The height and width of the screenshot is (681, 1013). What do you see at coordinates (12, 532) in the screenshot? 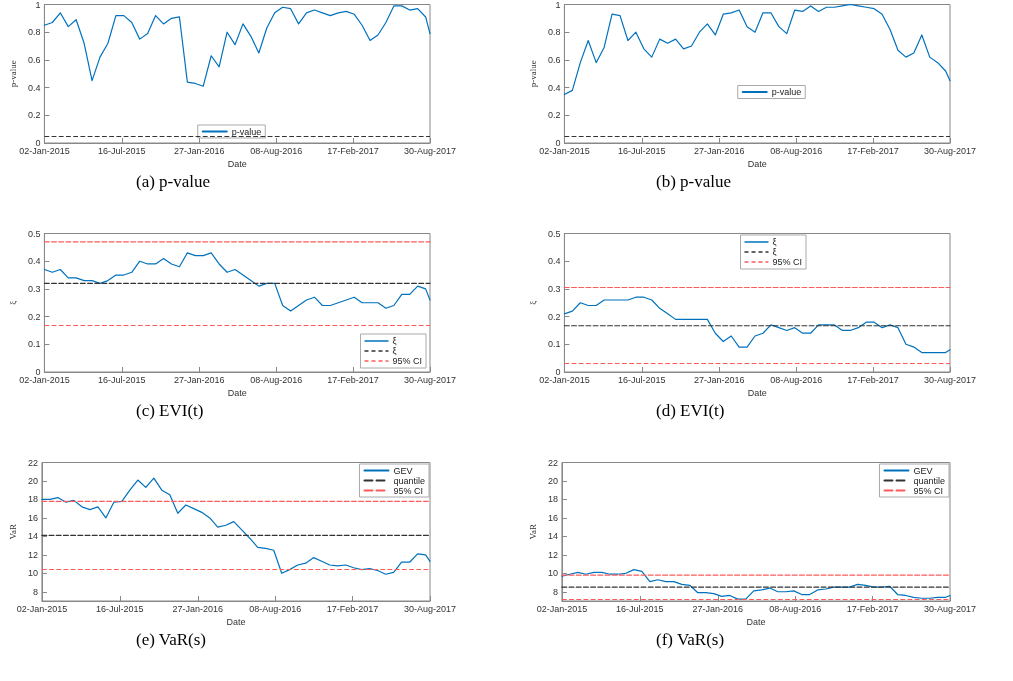
I see `y-axis-title: VaR` at bounding box center [12, 532].